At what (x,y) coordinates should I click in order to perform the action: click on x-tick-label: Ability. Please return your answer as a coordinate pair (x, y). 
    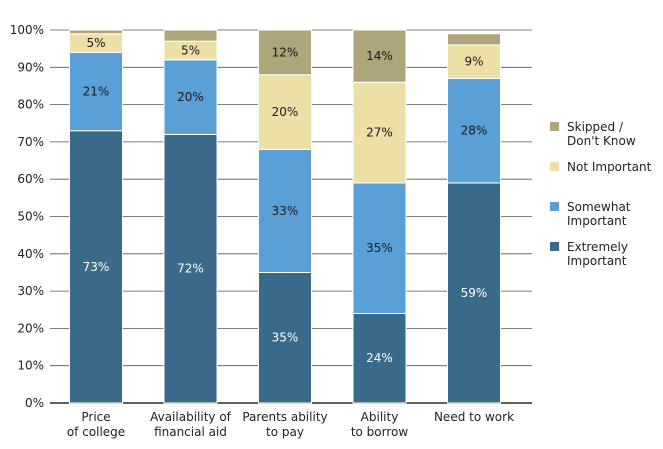
    Looking at the image, I should click on (380, 417).